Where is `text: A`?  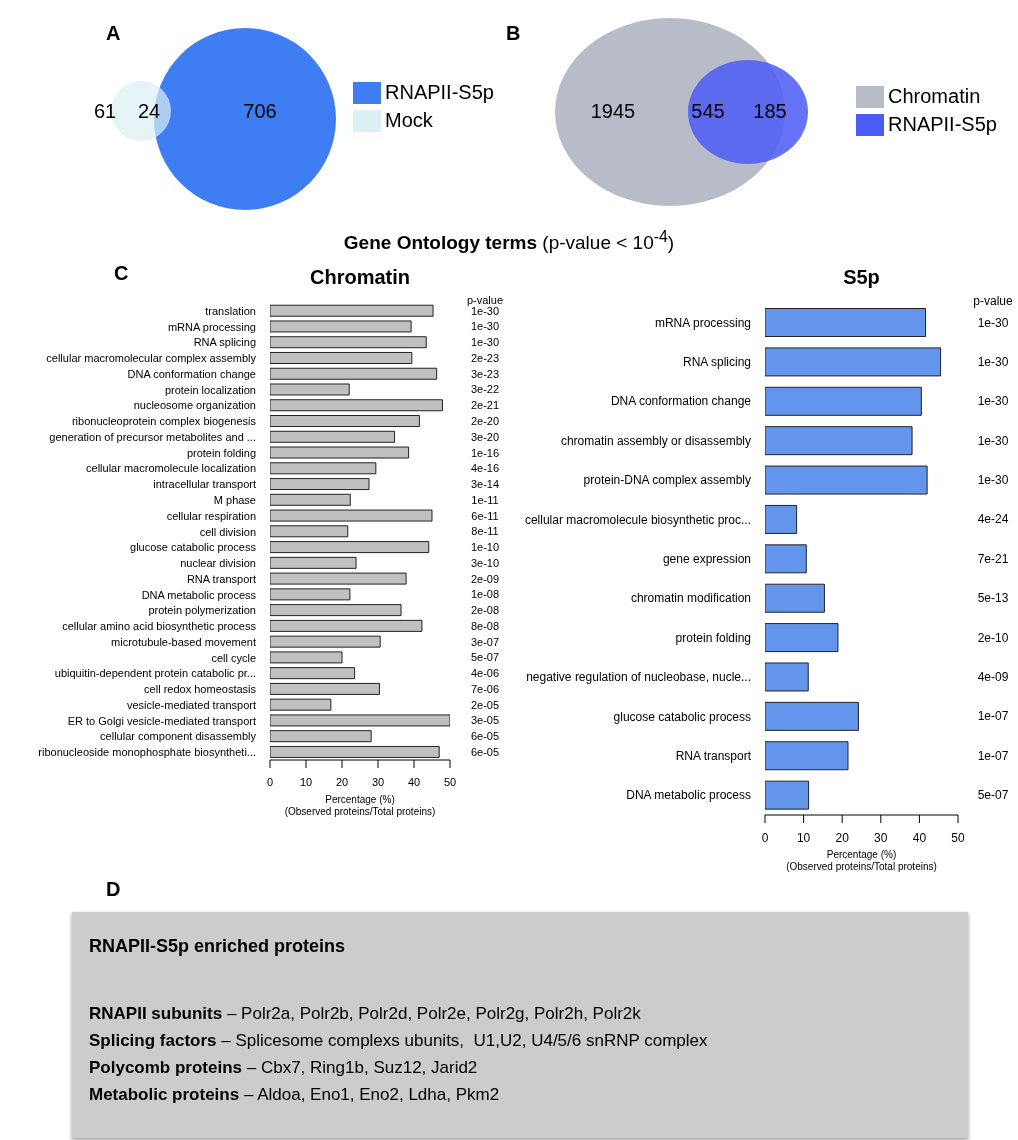 text: A is located at coordinates (113, 33).